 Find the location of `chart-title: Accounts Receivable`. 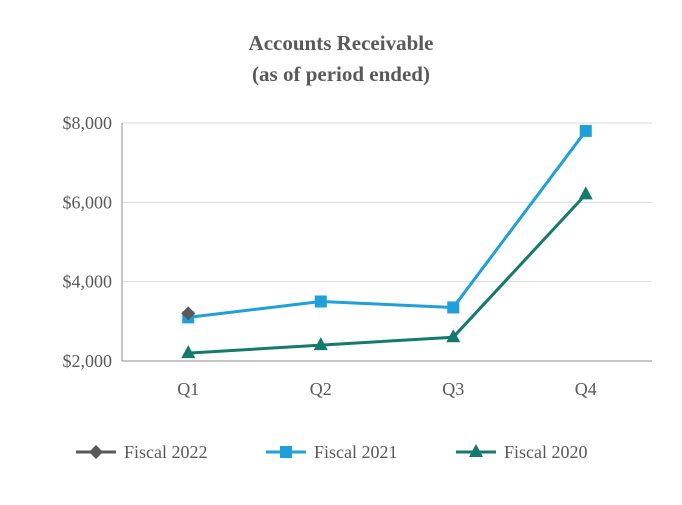

chart-title: Accounts Receivable is located at coordinates (341, 43).